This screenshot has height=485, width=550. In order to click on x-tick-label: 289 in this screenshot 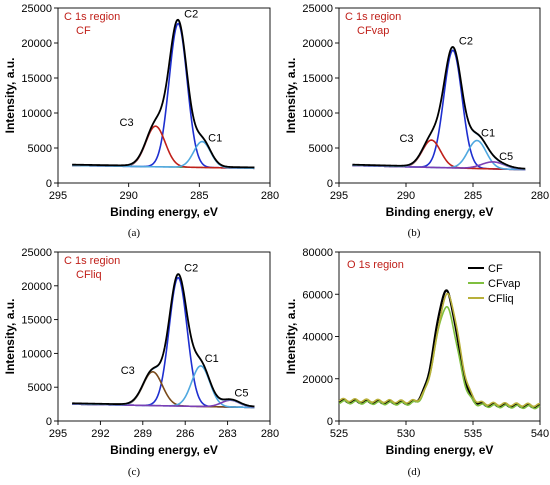, I will do `click(143, 434)`.